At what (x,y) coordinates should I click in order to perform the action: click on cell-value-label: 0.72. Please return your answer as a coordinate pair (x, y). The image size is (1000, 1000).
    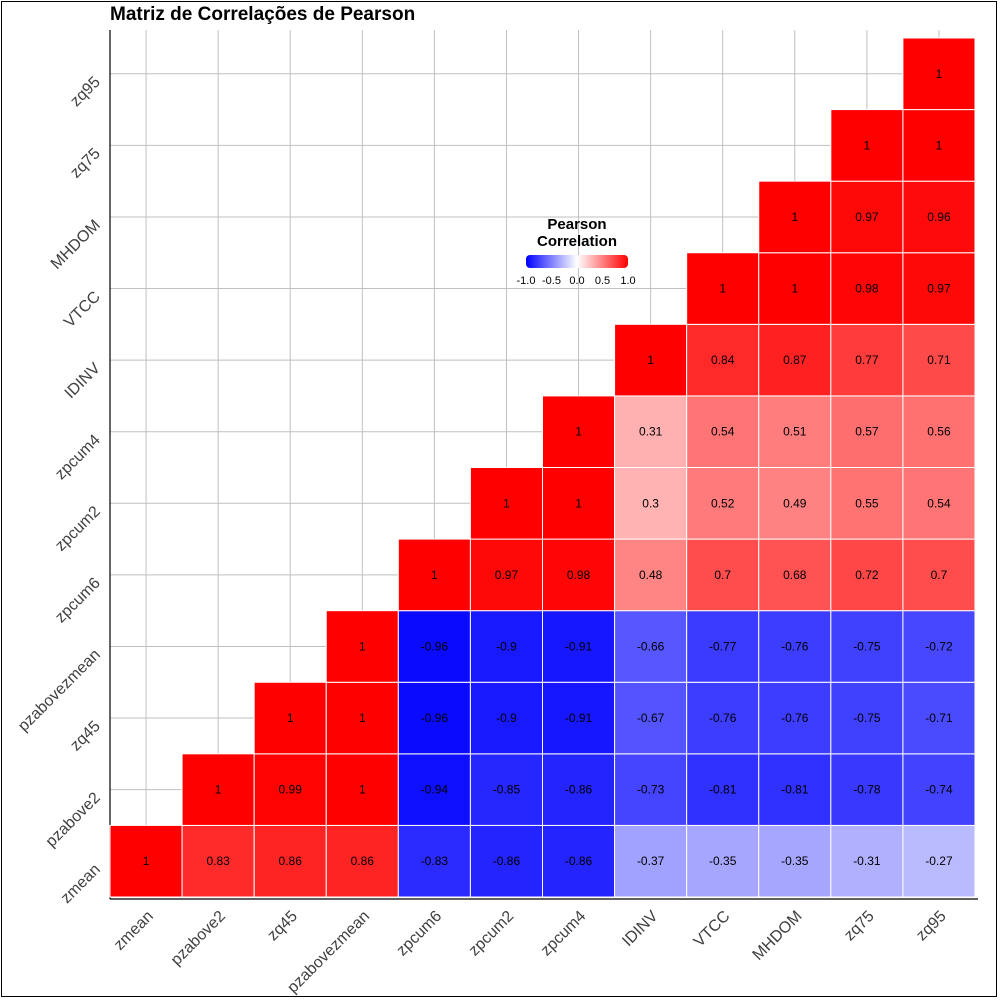
    Looking at the image, I should click on (867, 575).